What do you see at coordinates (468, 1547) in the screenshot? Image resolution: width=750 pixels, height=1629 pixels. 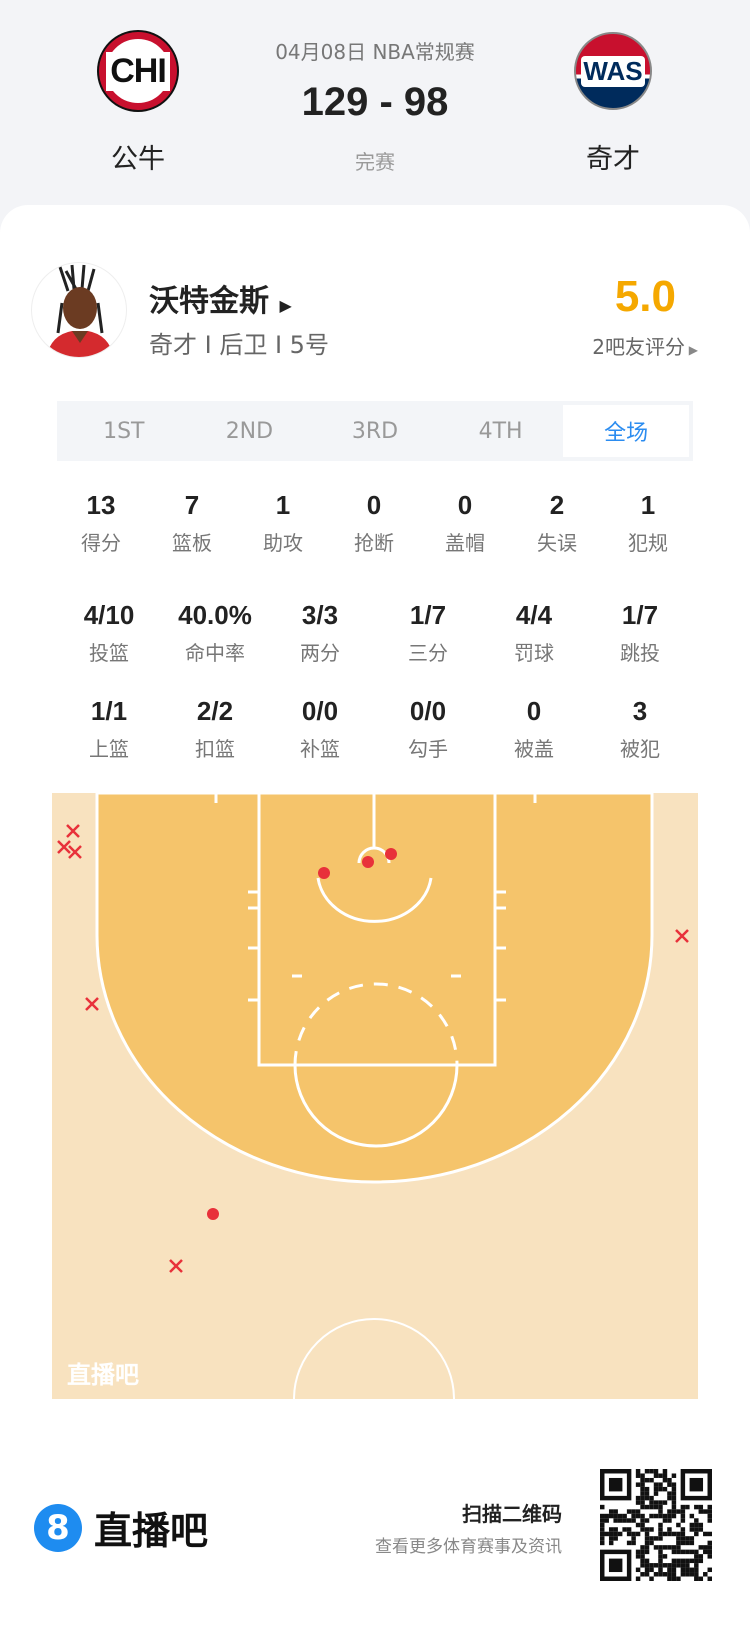 I see `scan-qr-subtitle: 查看更多体育赛事及资讯` at bounding box center [468, 1547].